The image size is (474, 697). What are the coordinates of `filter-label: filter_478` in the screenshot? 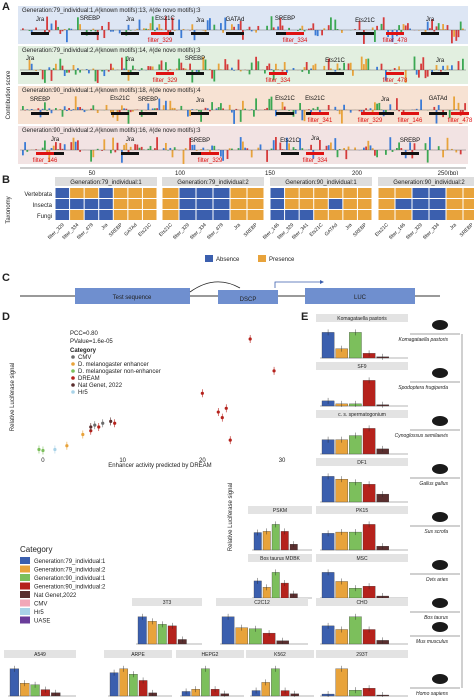 It's located at (395, 81).